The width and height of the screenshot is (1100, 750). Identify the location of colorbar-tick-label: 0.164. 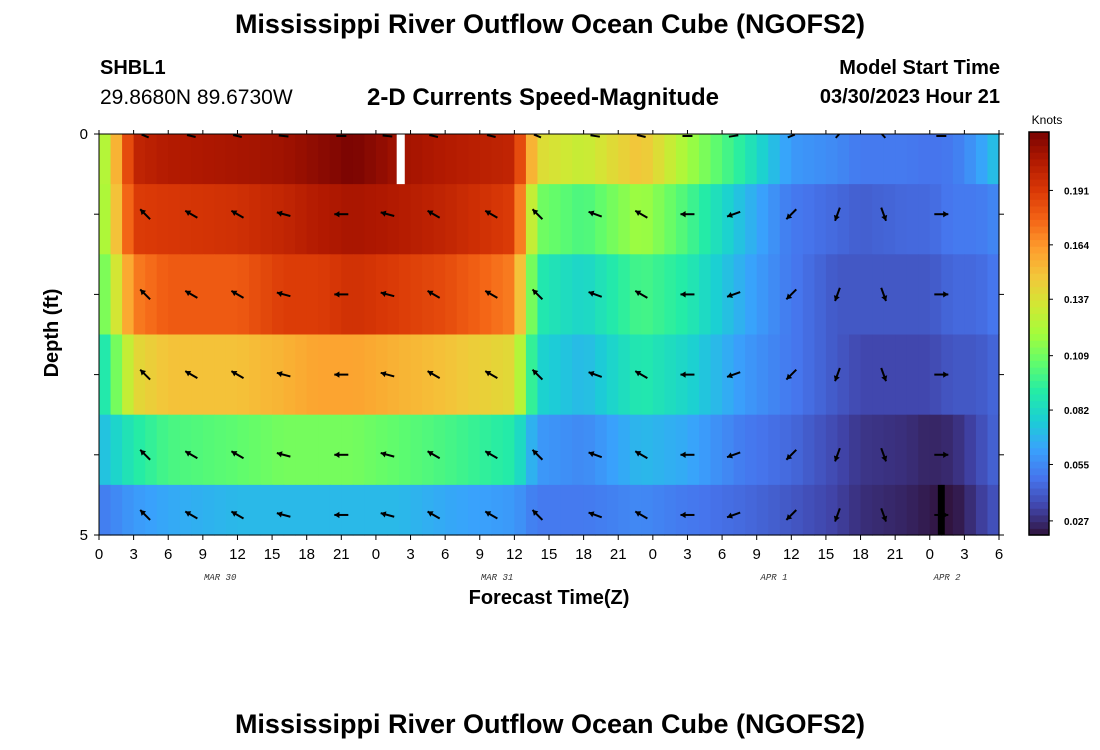
(1076, 246).